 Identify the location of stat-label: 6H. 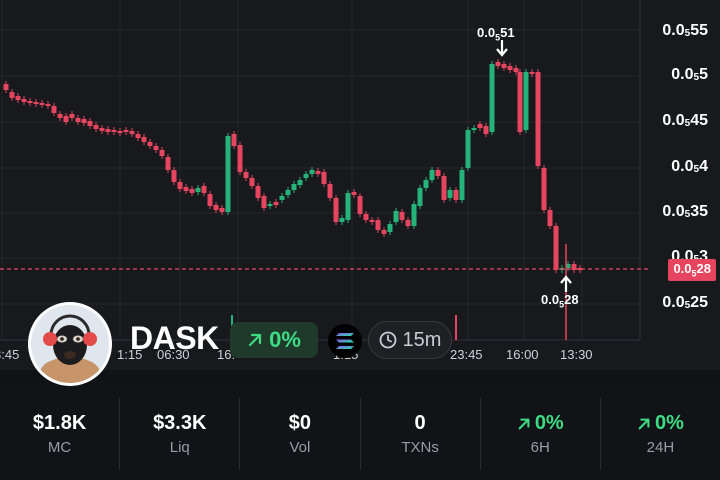
(540, 447).